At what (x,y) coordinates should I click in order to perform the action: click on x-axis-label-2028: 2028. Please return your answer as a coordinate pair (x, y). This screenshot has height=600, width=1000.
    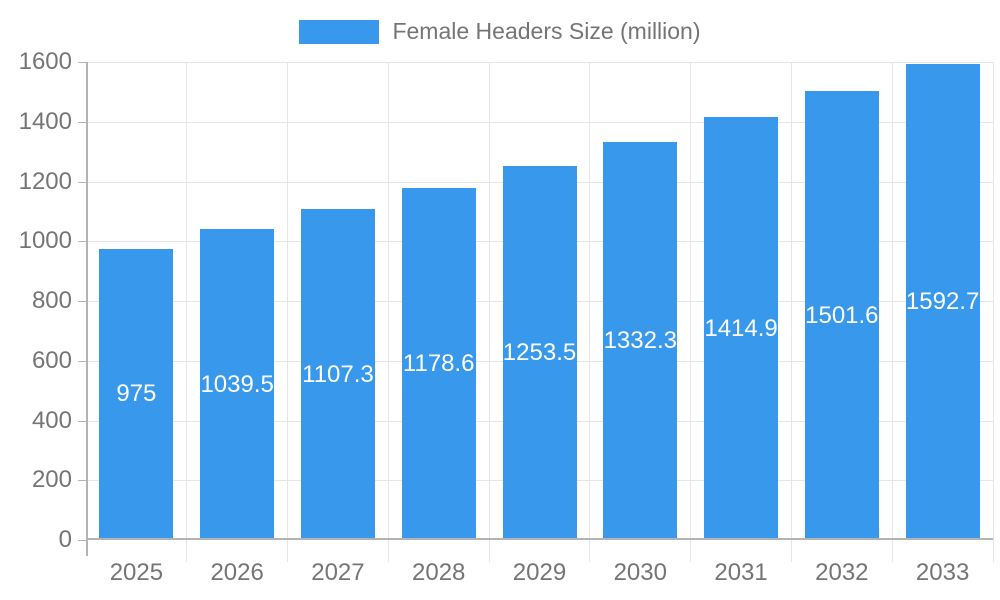
    Looking at the image, I should click on (439, 572).